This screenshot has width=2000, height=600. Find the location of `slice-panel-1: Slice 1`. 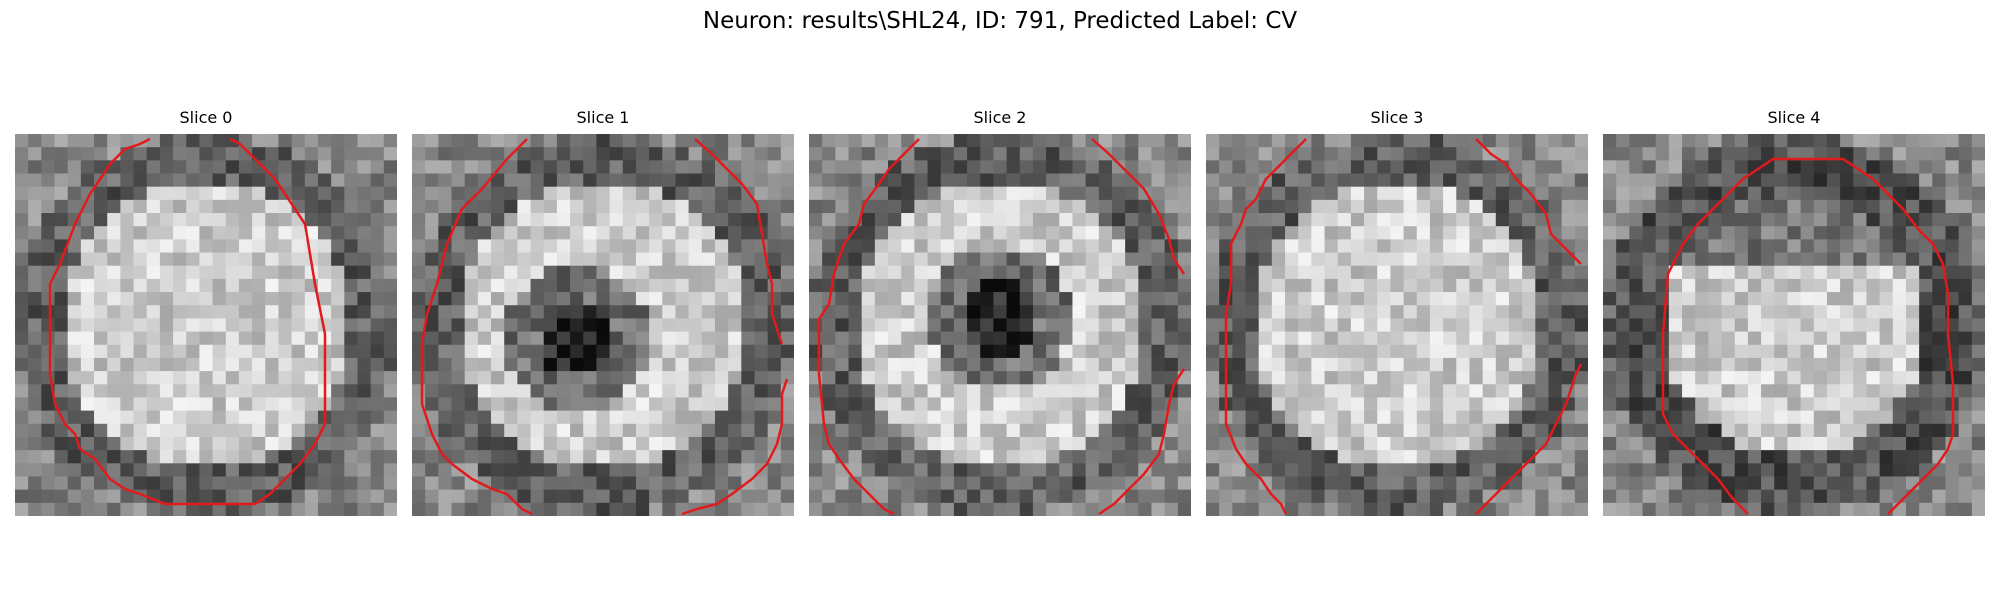

slice-panel-1: Slice 1 is located at coordinates (603, 313).